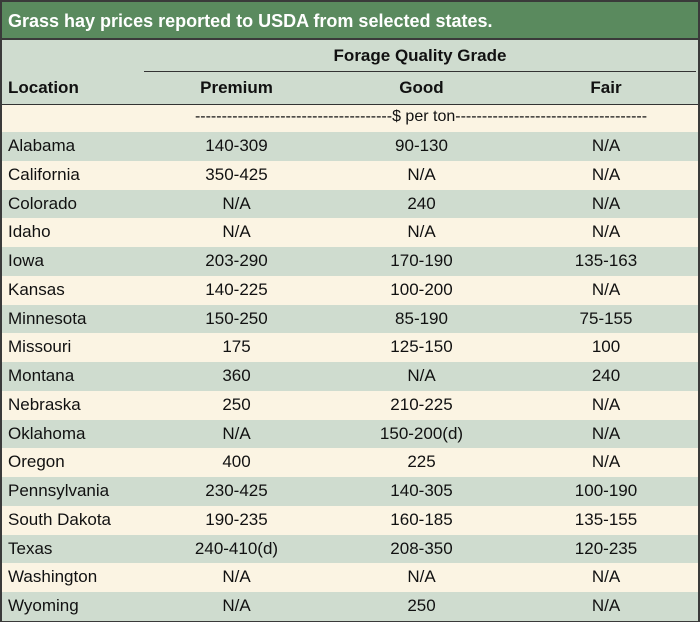 Image resolution: width=700 pixels, height=622 pixels. I want to click on location-cell: Oklahoma, so click(47, 433).